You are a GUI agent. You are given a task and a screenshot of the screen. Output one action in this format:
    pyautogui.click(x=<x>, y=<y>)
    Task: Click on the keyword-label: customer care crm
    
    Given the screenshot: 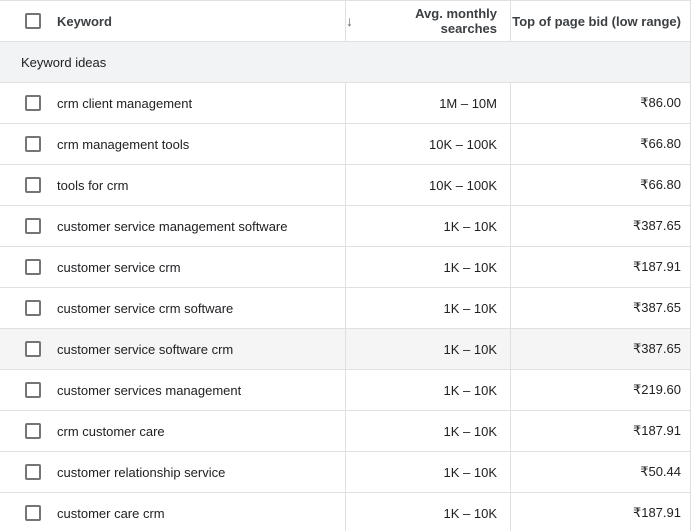 What is the action you would take?
    pyautogui.click(x=111, y=513)
    